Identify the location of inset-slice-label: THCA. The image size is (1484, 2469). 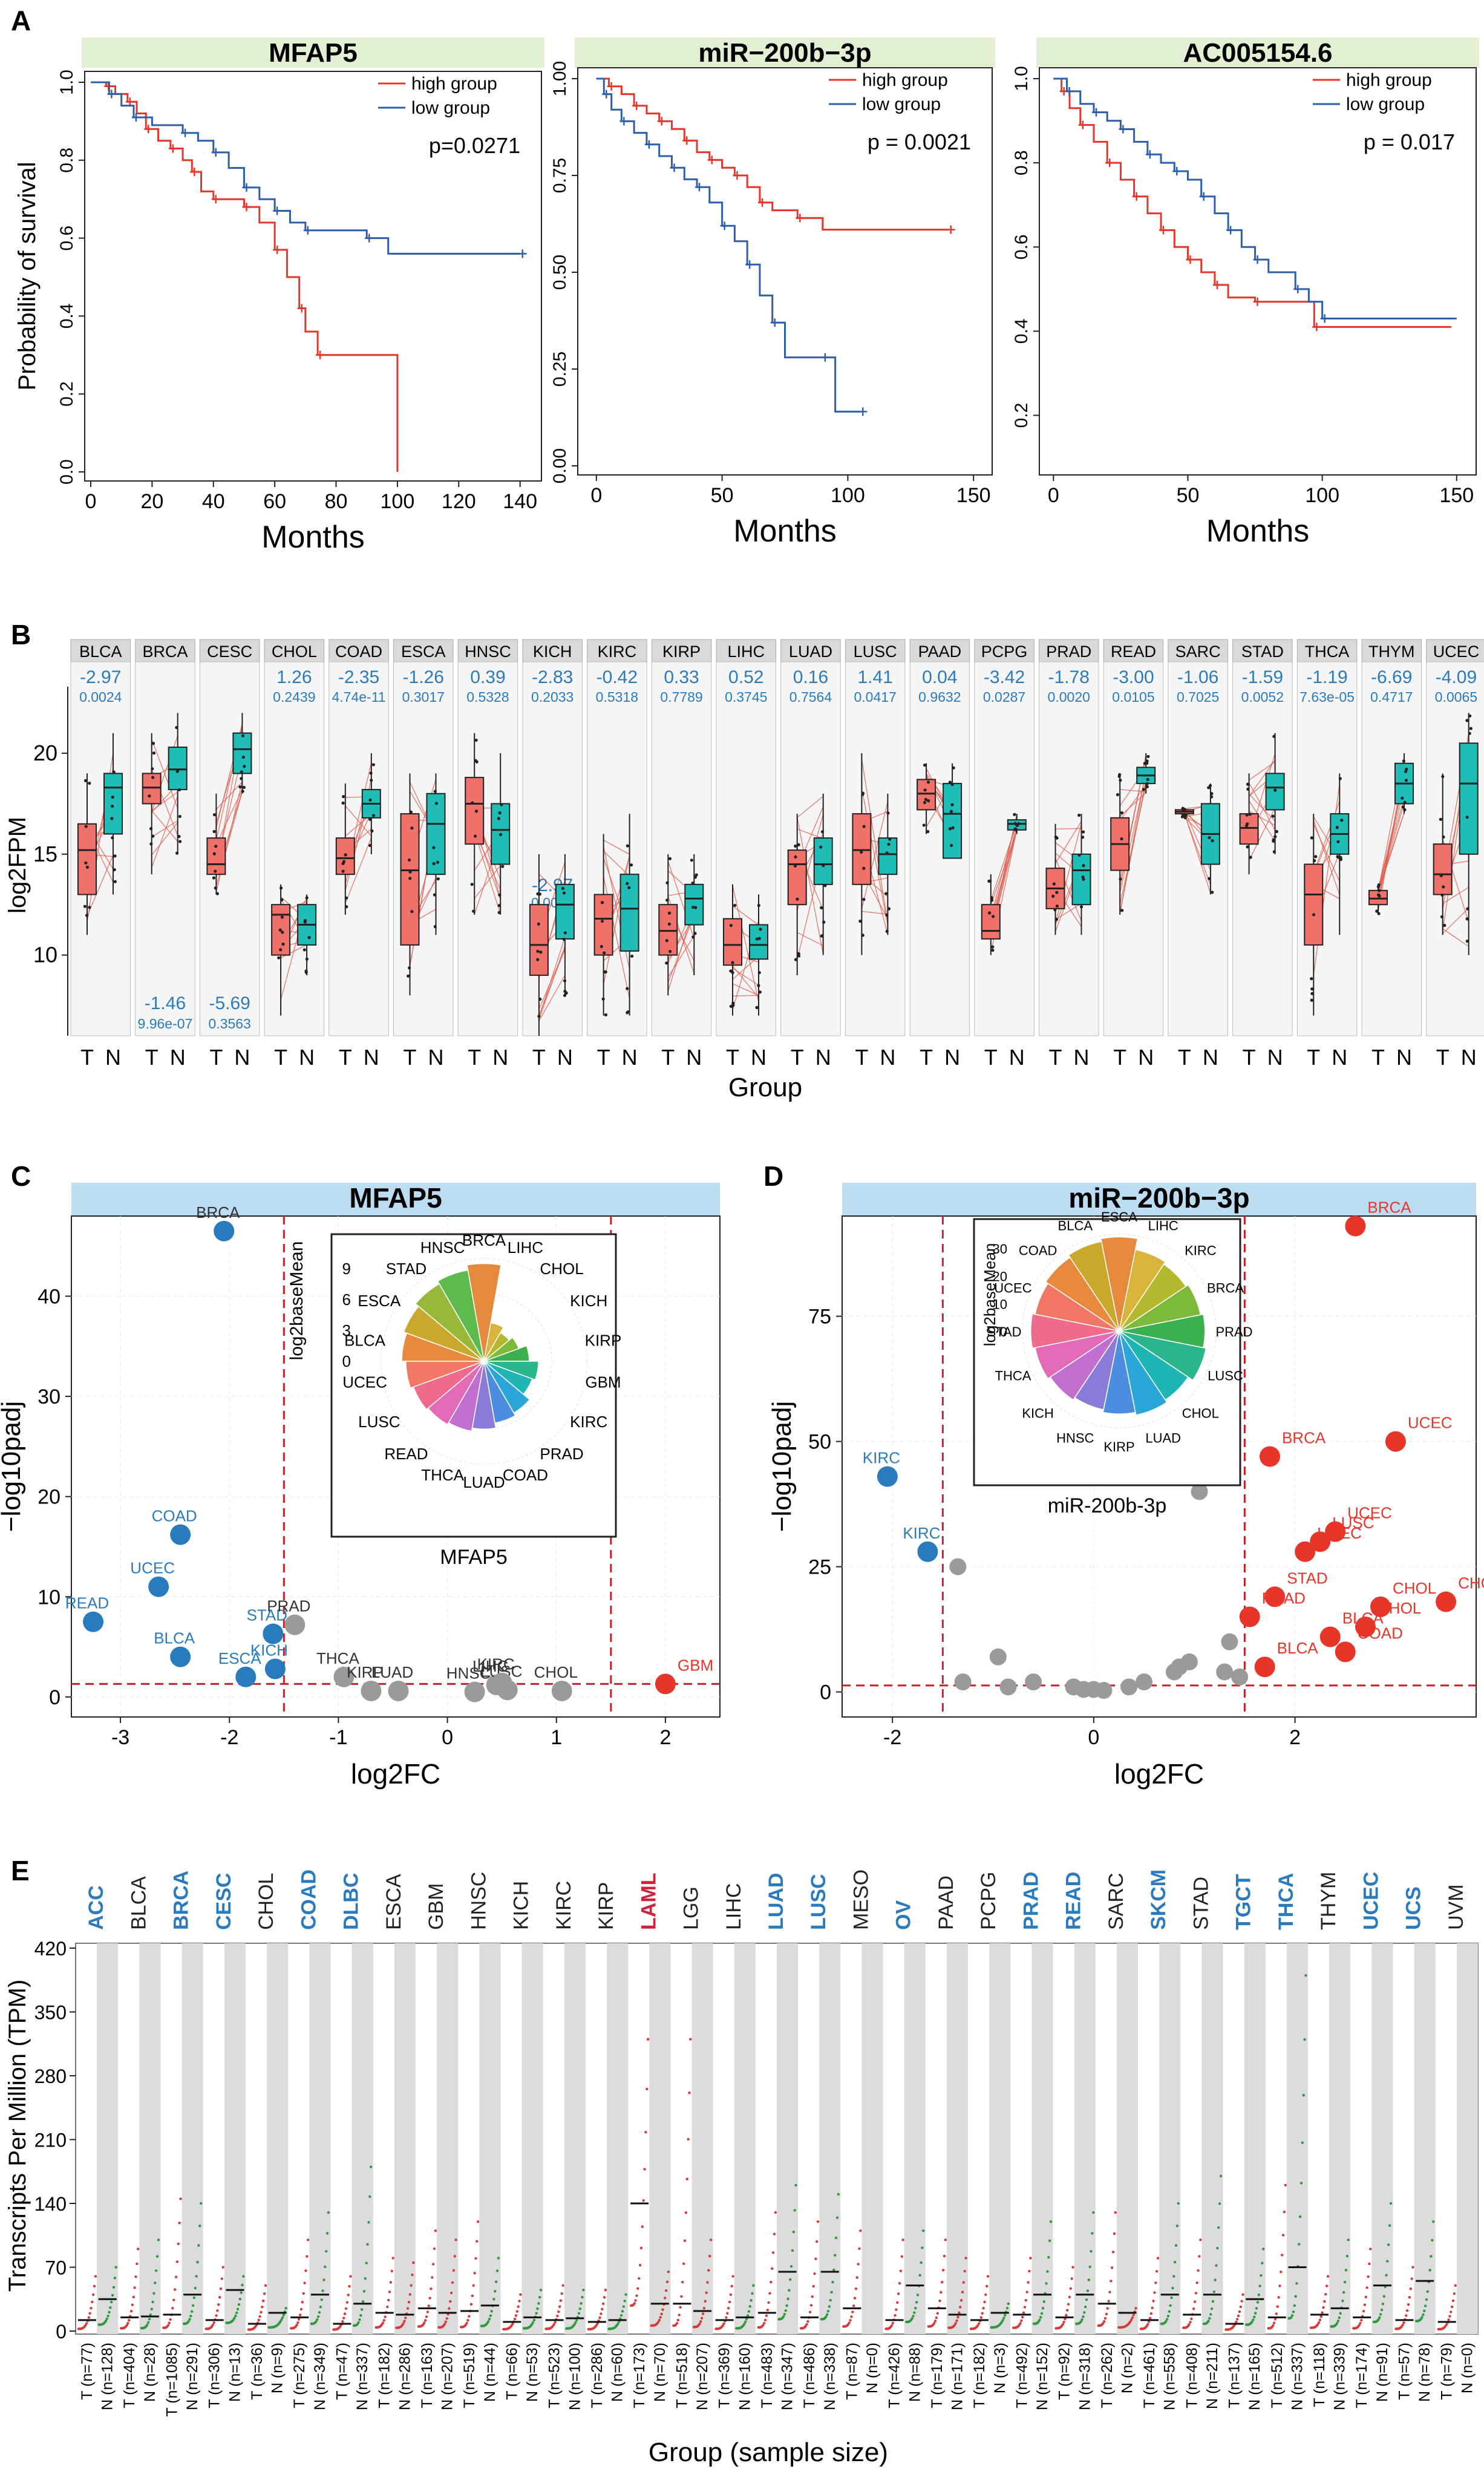
(1013, 1376).